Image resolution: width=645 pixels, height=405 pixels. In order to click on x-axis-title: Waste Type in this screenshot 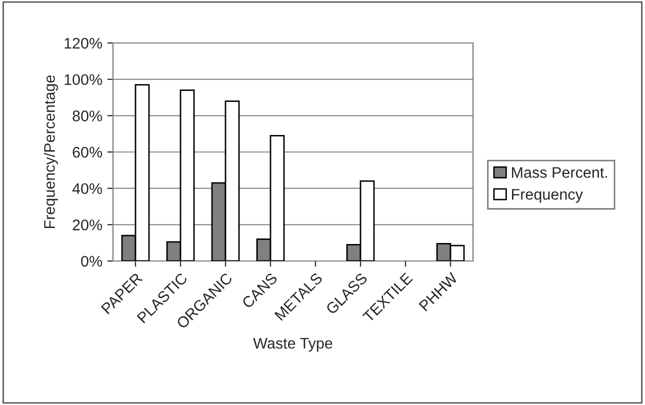, I will do `click(292, 345)`.